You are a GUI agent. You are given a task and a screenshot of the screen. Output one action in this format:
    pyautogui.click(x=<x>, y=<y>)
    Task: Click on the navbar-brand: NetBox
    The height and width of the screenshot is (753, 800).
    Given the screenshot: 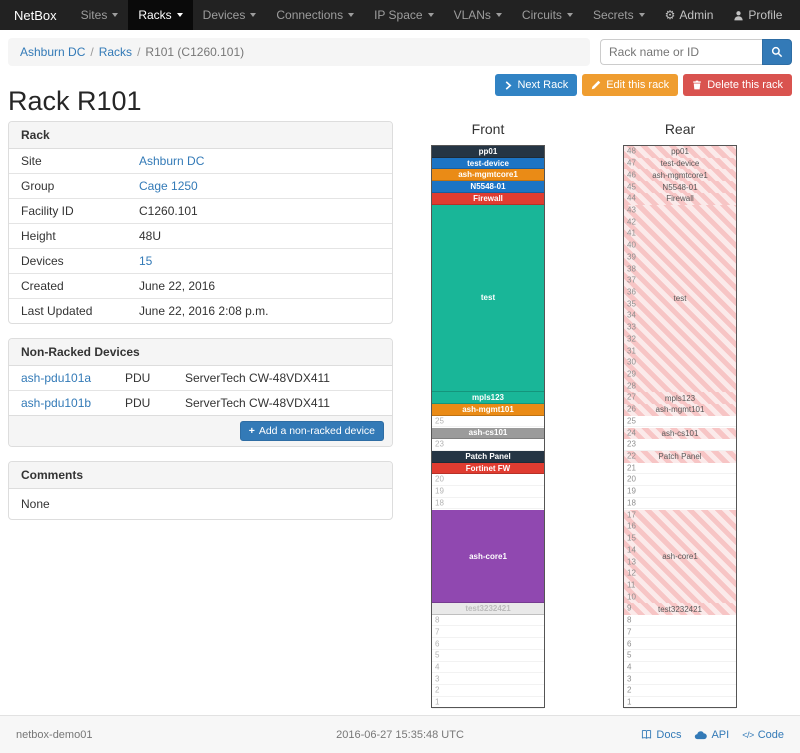 What is the action you would take?
    pyautogui.click(x=35, y=15)
    